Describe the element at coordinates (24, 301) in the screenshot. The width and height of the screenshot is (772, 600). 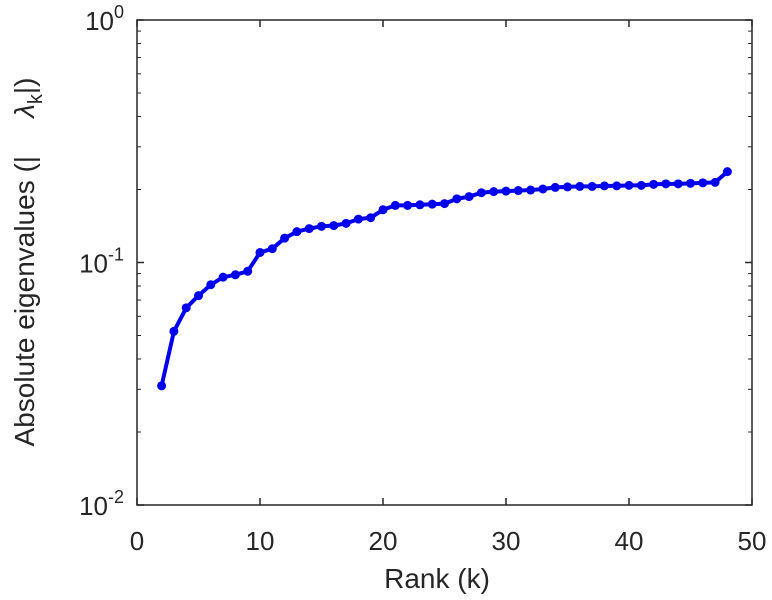
I see `y-axis-title-text: Absolute eigenvalues (|` at that location.